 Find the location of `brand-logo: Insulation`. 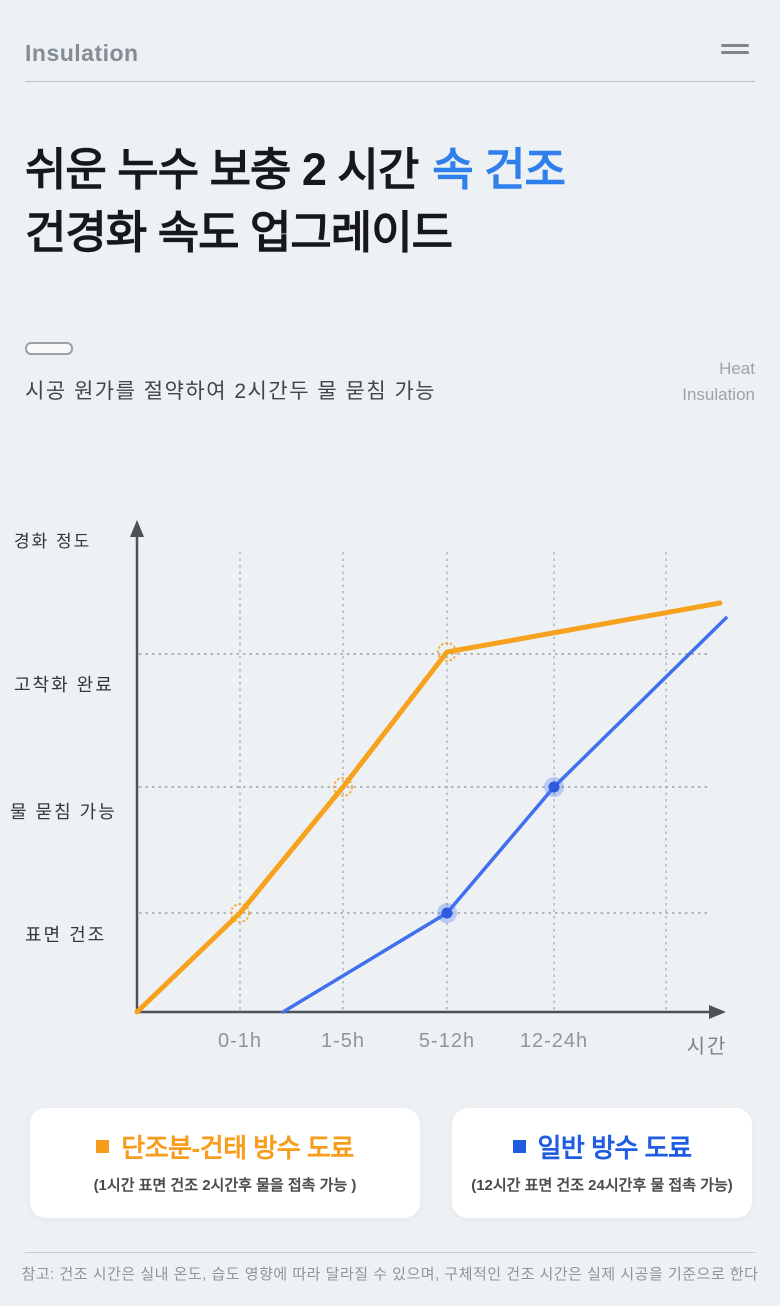

brand-logo: Insulation is located at coordinates (82, 53).